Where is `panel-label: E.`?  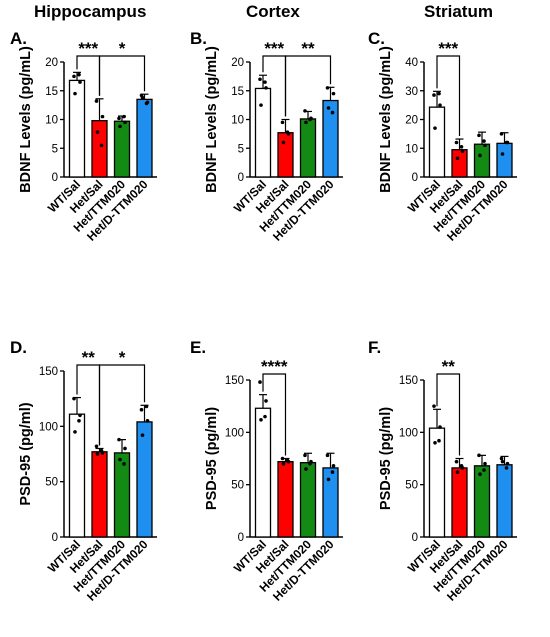
panel-label: E. is located at coordinates (198, 347).